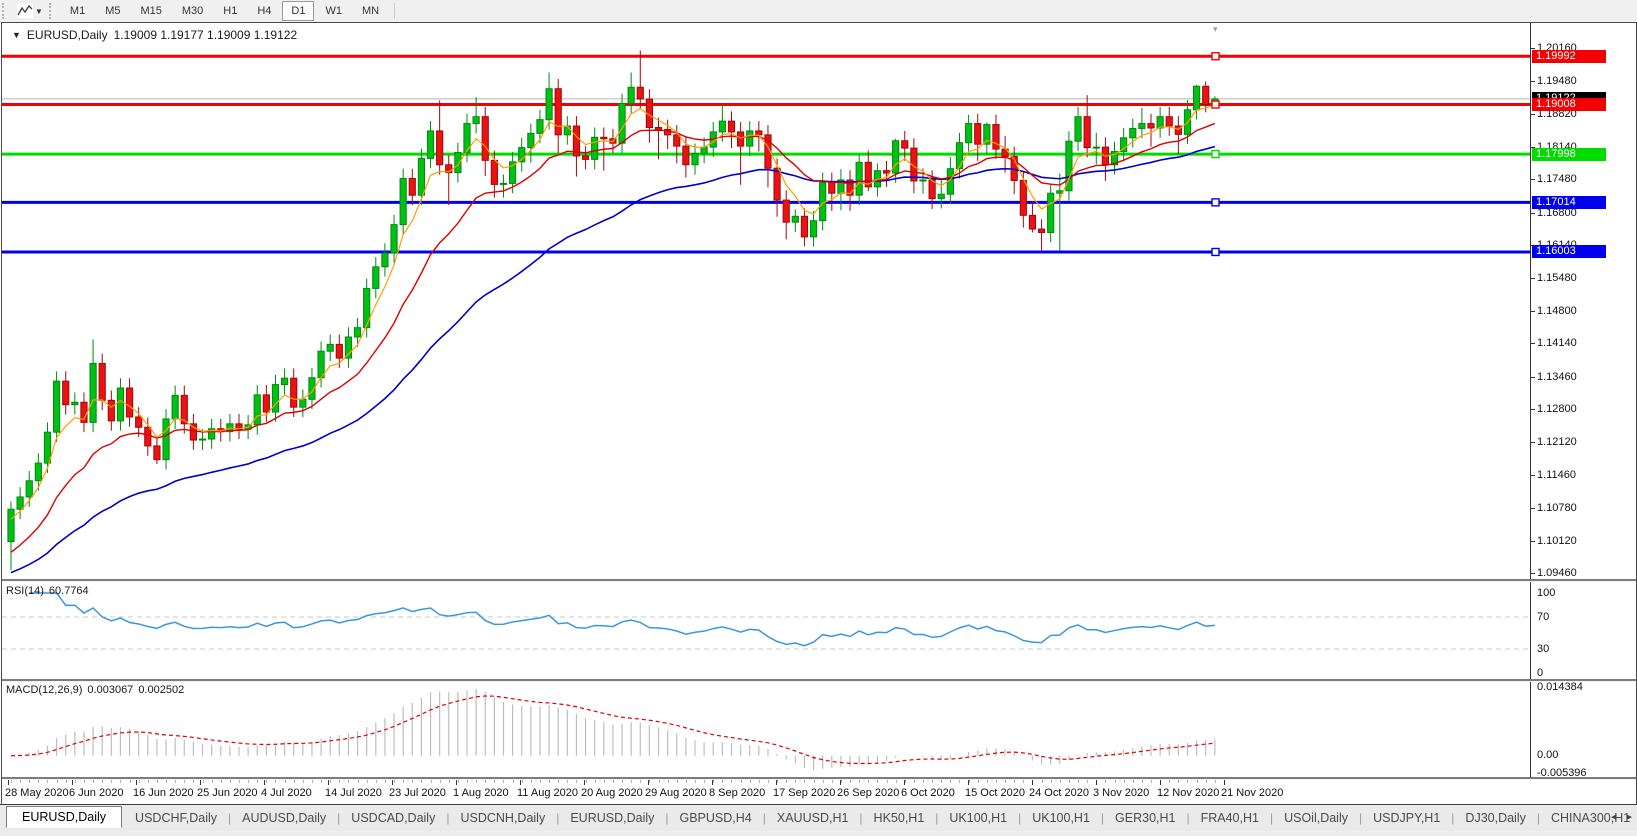 This screenshot has width=1637, height=836. Describe the element at coordinates (1557, 277) in the screenshot. I see `axis-tick-label: 1.15480` at that location.